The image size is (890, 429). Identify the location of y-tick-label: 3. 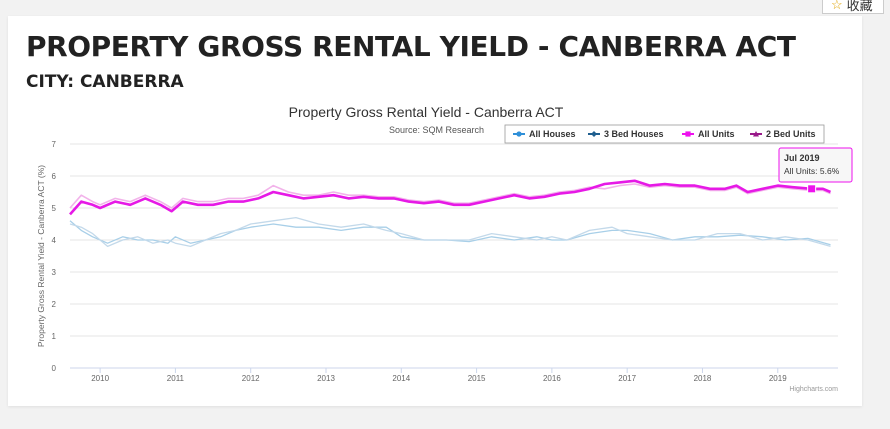
(54, 272).